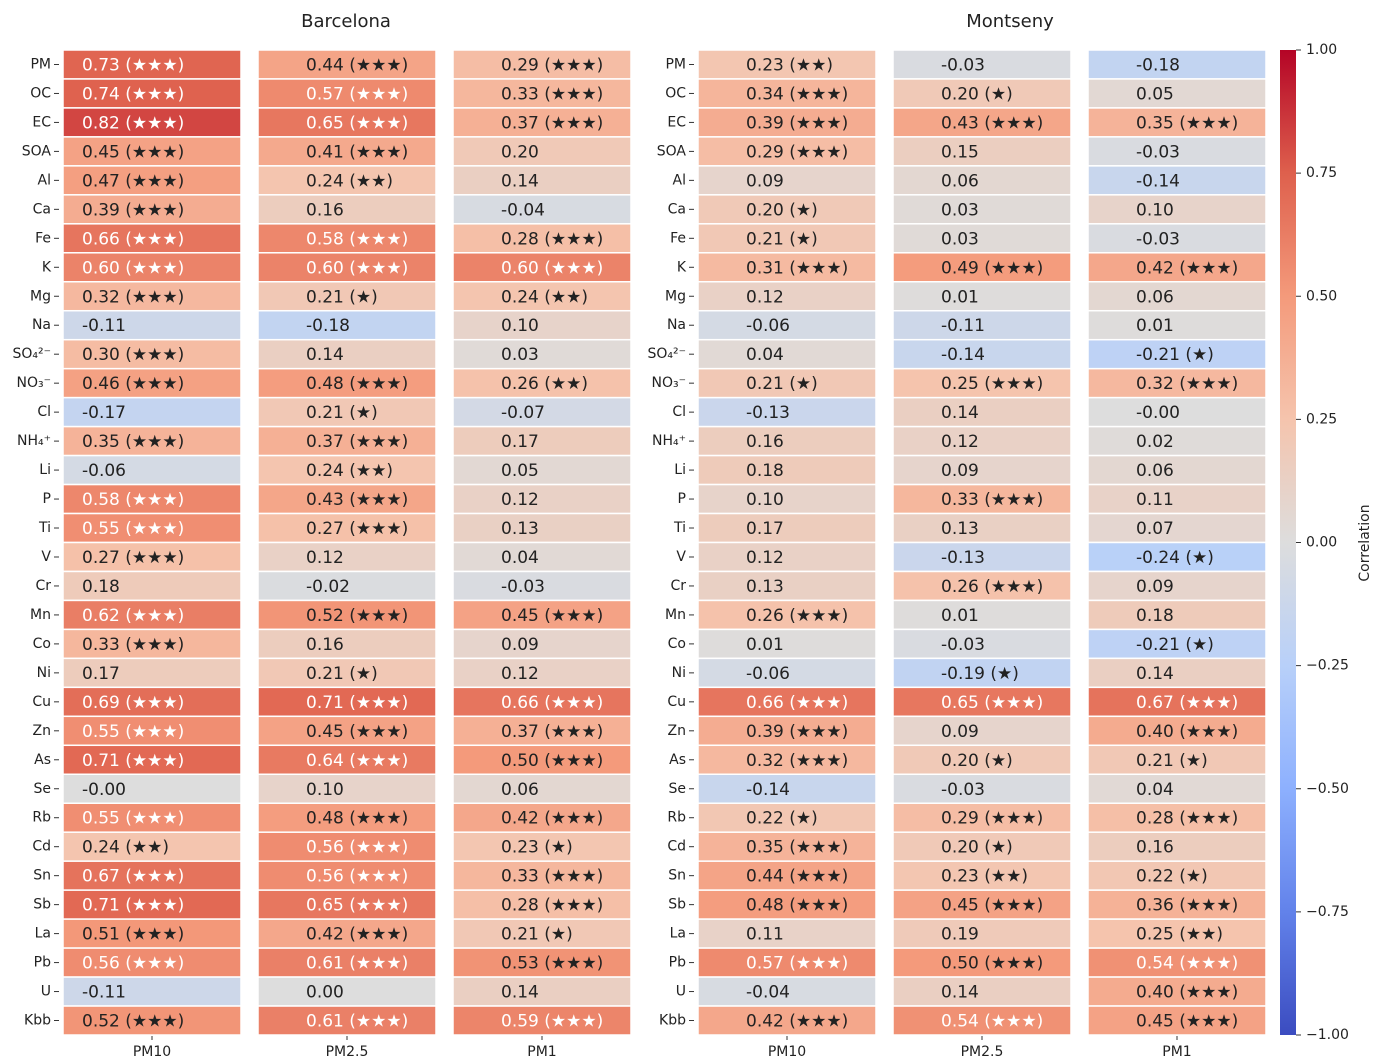 This screenshot has width=1373, height=1061. Describe the element at coordinates (797, 964) in the screenshot. I see `cell-label: 0.57 (★★★)` at that location.